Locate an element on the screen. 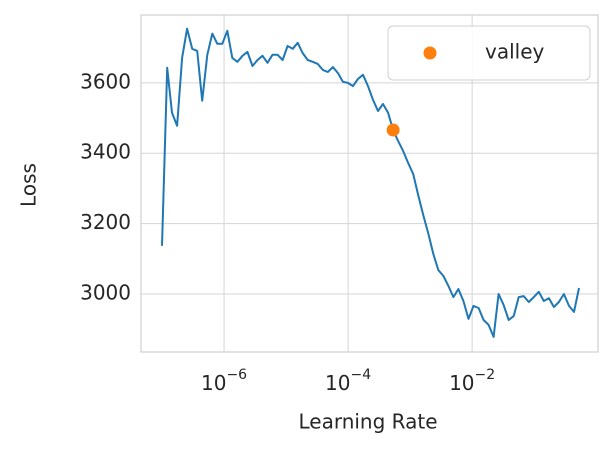 This screenshot has width=611, height=452. legend-label: valley is located at coordinates (515, 52).